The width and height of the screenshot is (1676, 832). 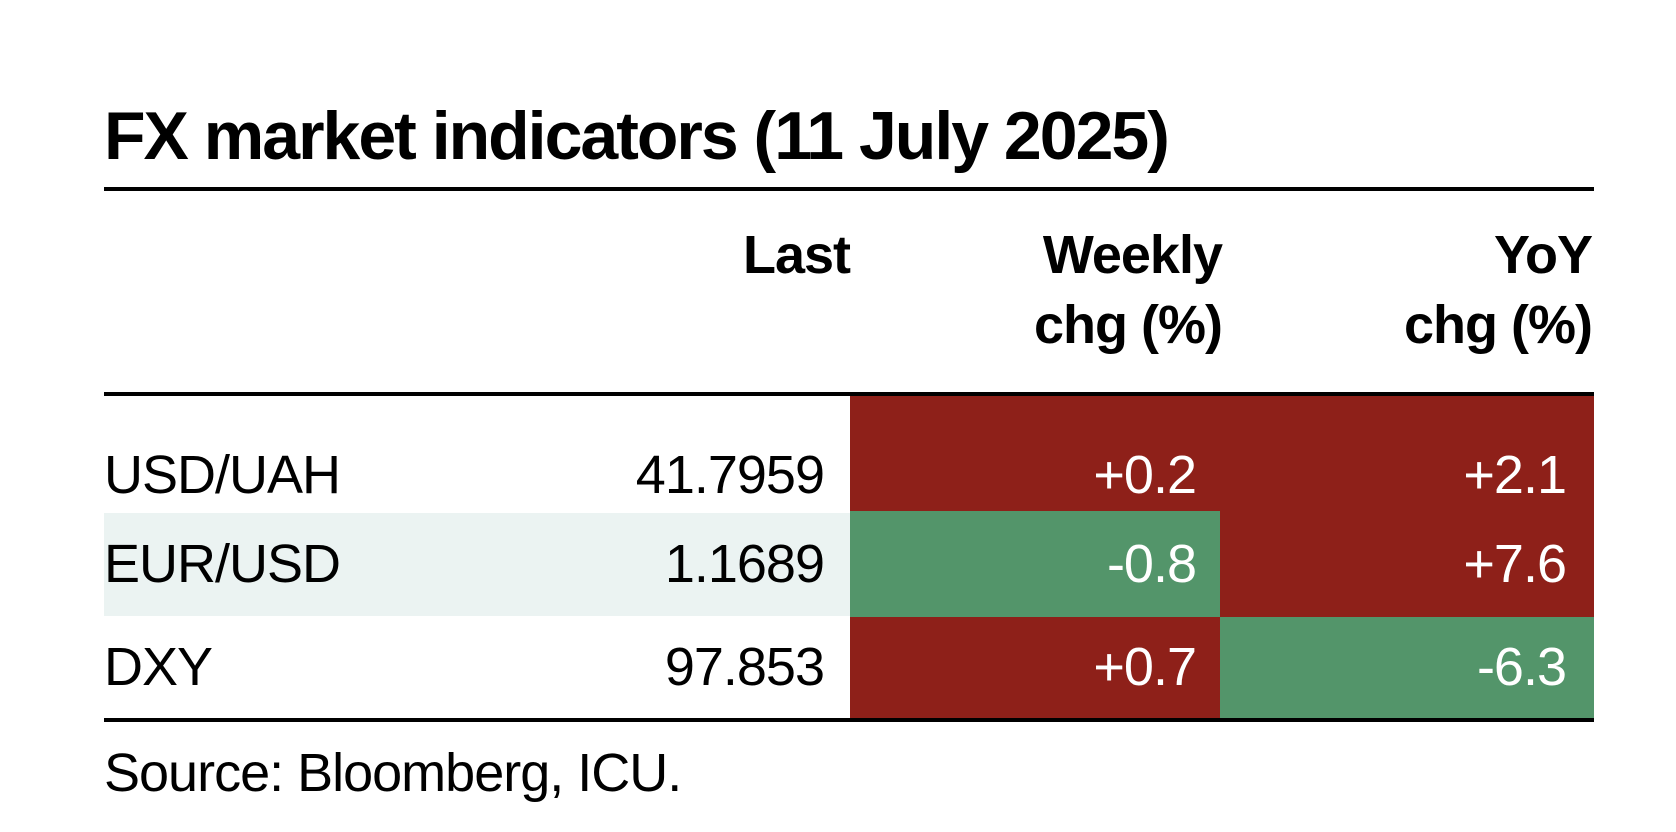 I want to click on header-yoy-line1: YoY, so click(x=1543, y=255).